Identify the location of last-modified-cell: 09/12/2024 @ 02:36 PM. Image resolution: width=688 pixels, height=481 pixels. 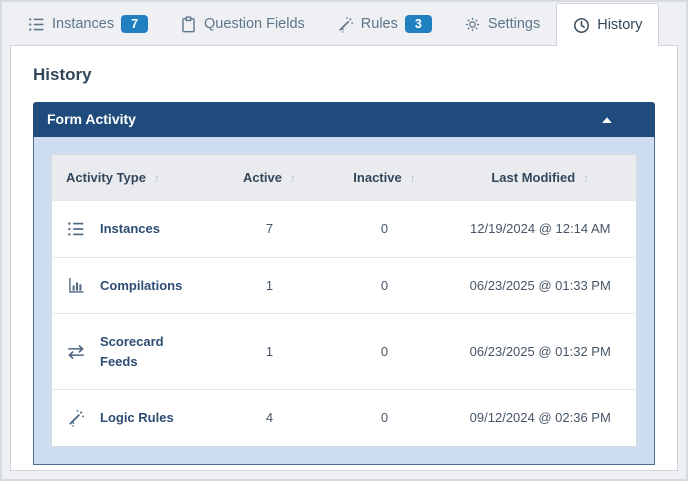
(540, 417).